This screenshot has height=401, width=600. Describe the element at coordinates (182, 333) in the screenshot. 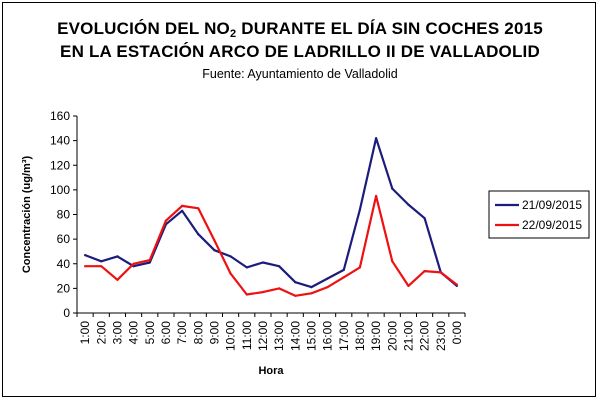

I see `x-tick-label: 7:00` at that location.